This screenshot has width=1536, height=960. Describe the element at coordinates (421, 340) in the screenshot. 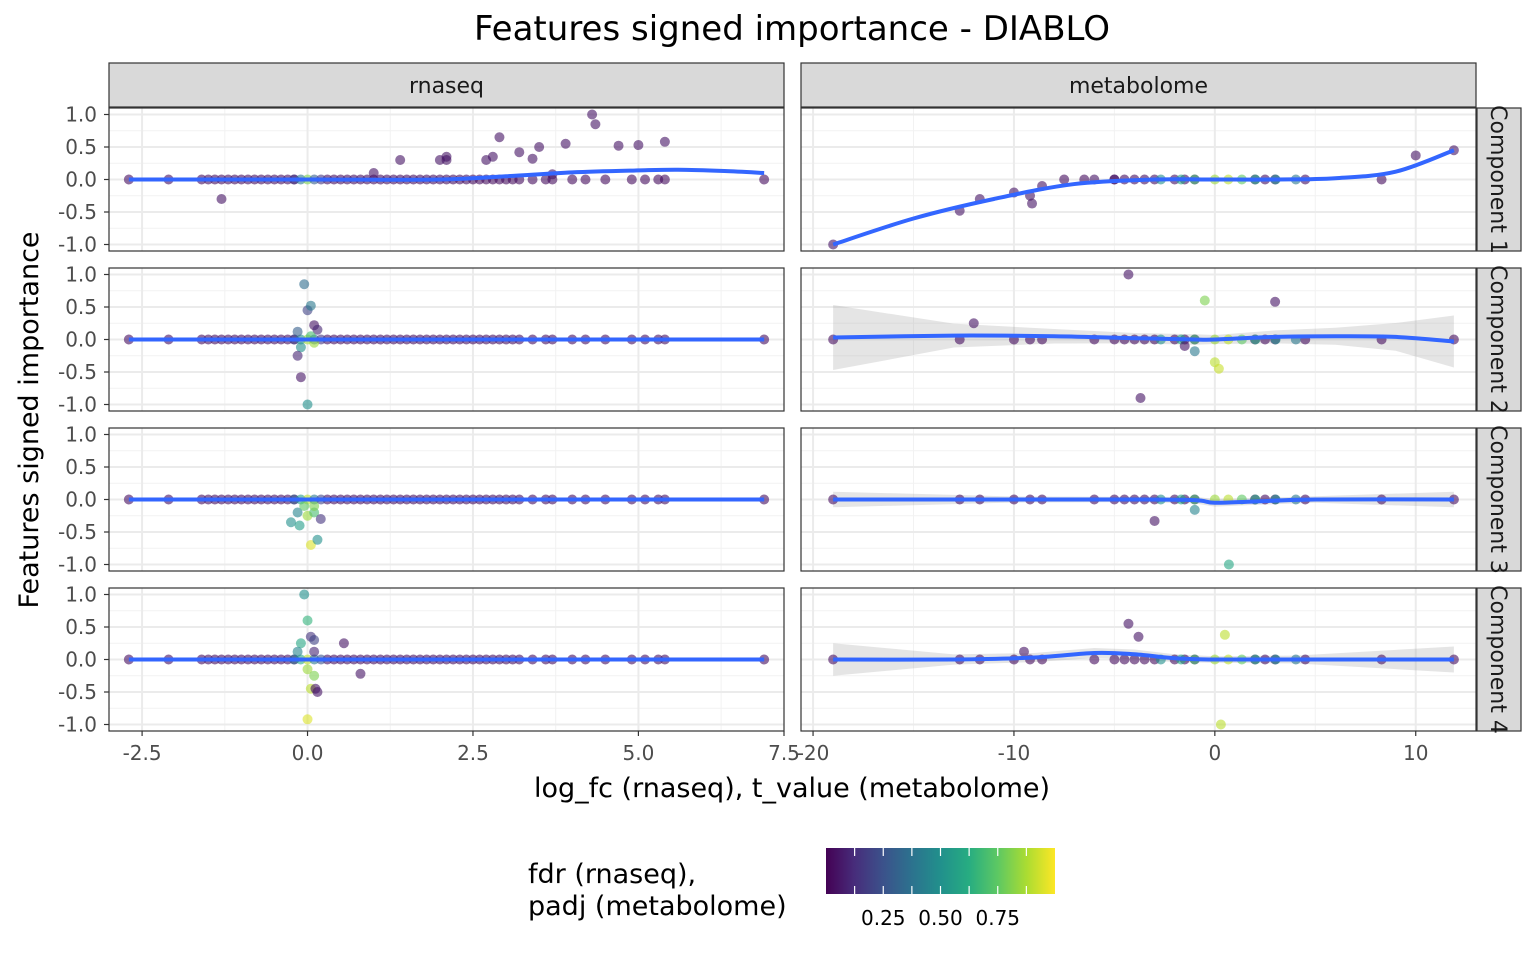

I see `panel-rnaseq-2: 1.0 0.5 0.0 -0.5 -1.0` at that location.